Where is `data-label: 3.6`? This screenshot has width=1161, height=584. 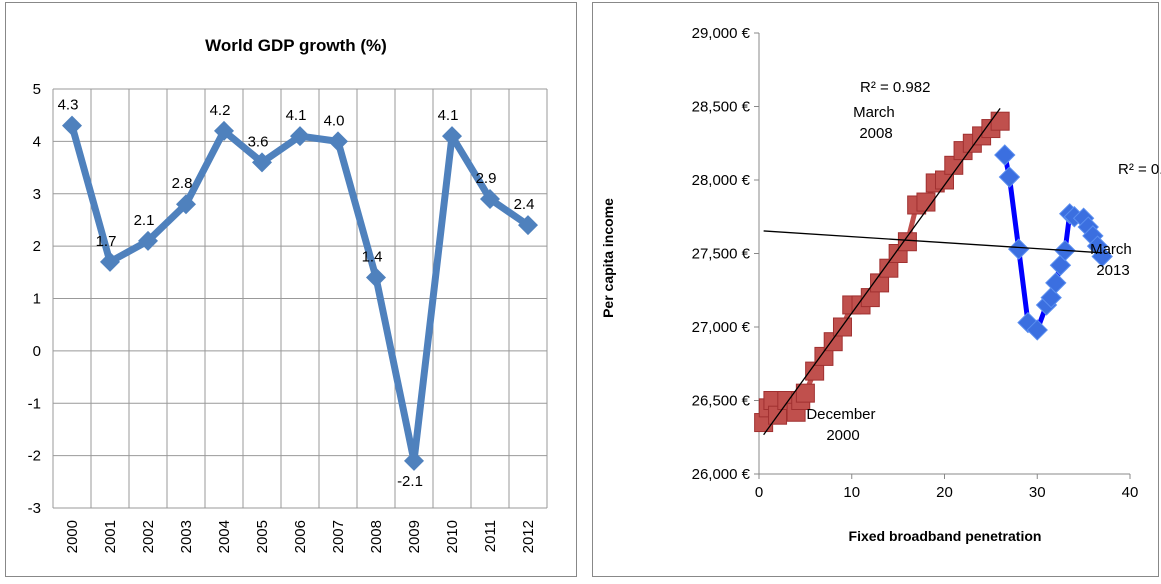
data-label: 3.6 is located at coordinates (258, 141).